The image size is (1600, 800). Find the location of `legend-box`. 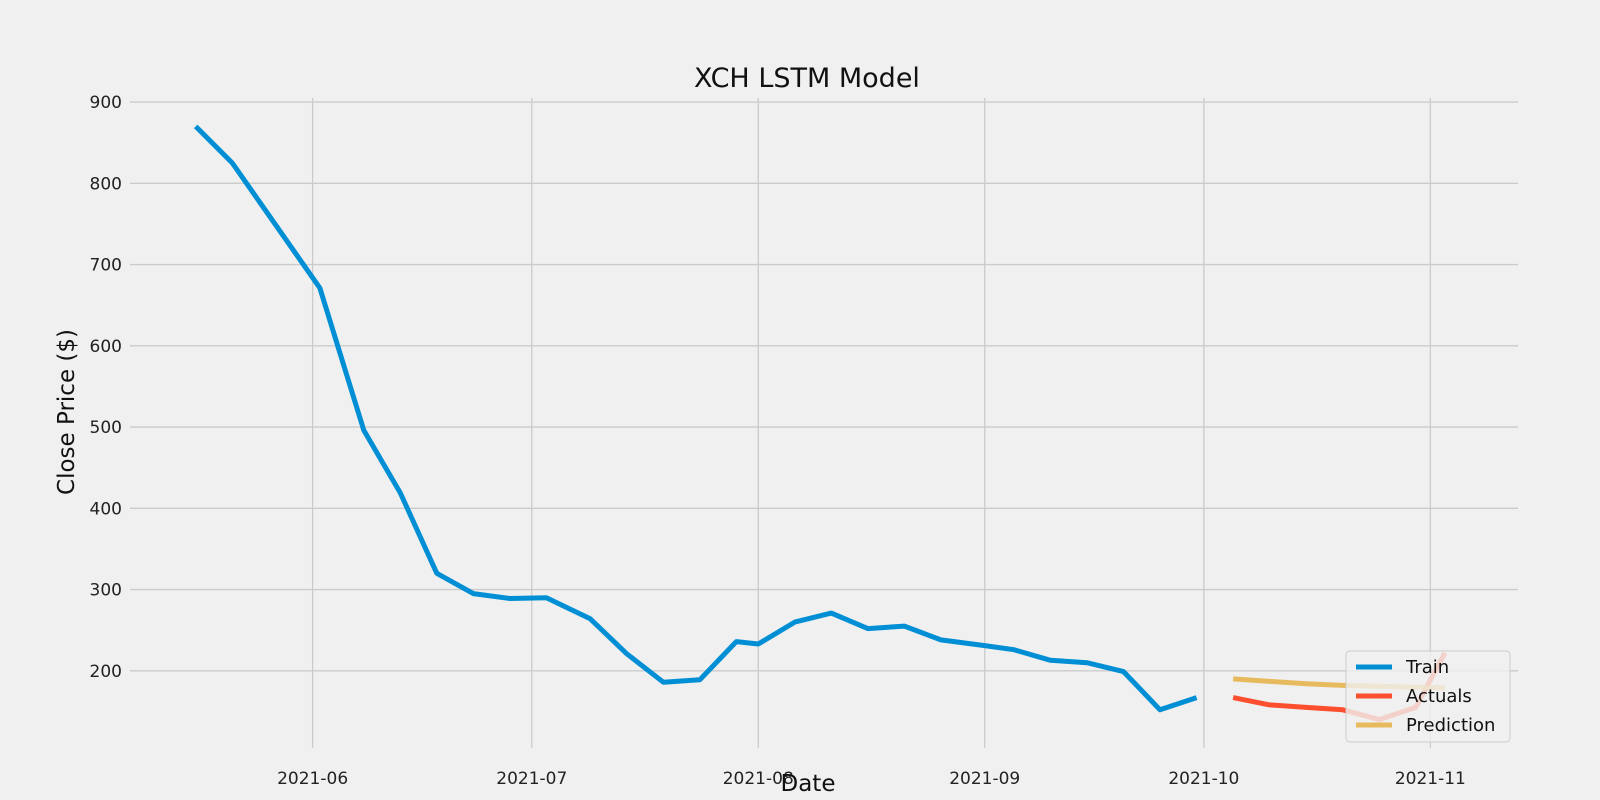

legend-box is located at coordinates (1428, 696).